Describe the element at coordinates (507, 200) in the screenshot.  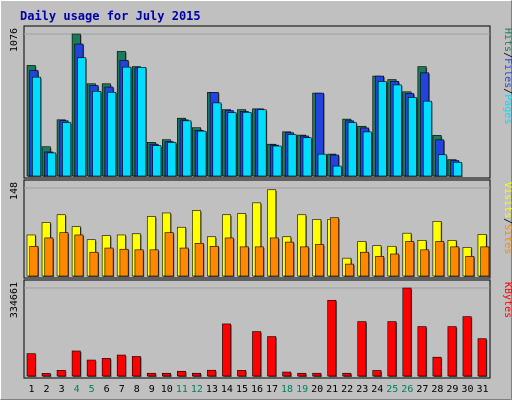
I see `legend-item-visits: Visits` at that location.